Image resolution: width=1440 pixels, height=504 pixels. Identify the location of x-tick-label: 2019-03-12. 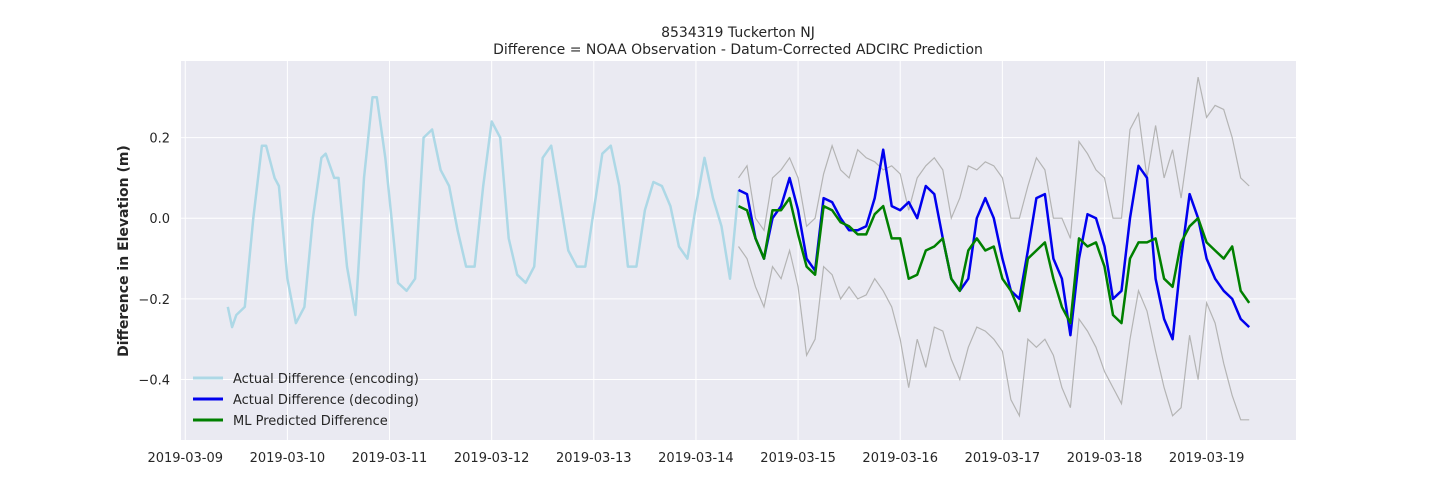
(492, 458).